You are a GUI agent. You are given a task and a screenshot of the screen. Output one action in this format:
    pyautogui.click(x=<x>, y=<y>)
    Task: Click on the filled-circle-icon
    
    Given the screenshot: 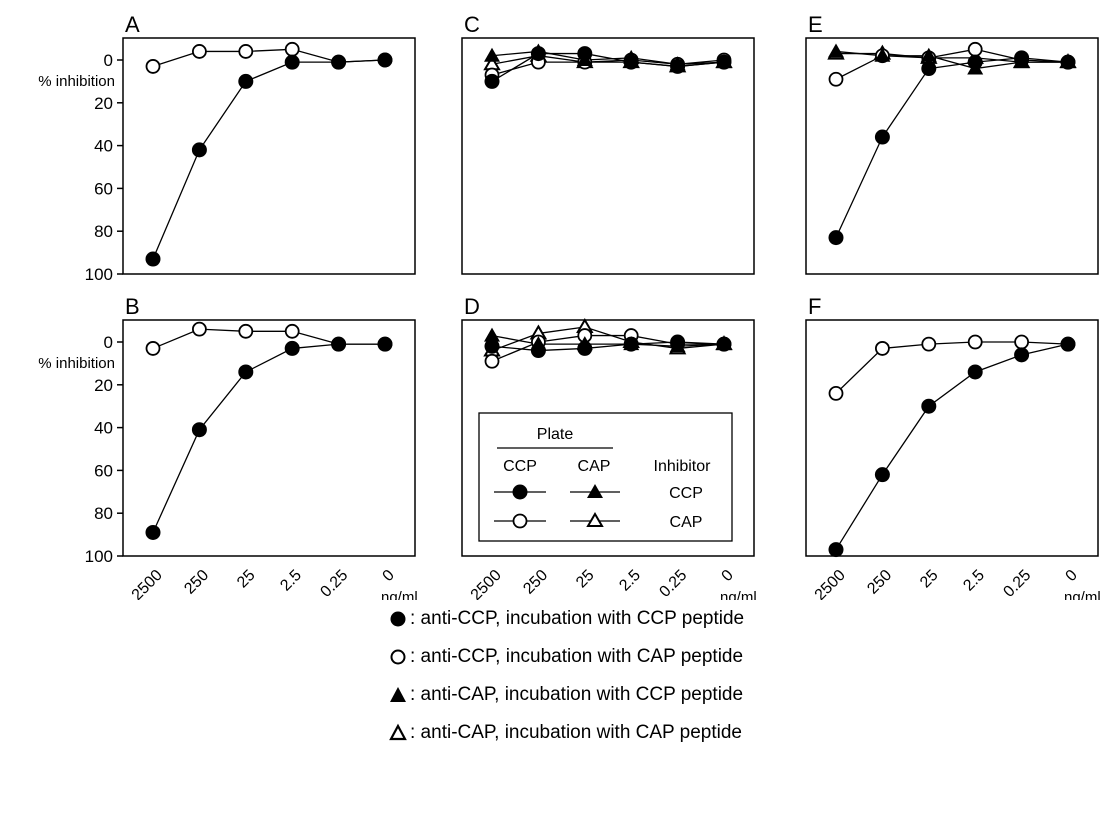 What is the action you would take?
    pyautogui.click(x=398, y=619)
    